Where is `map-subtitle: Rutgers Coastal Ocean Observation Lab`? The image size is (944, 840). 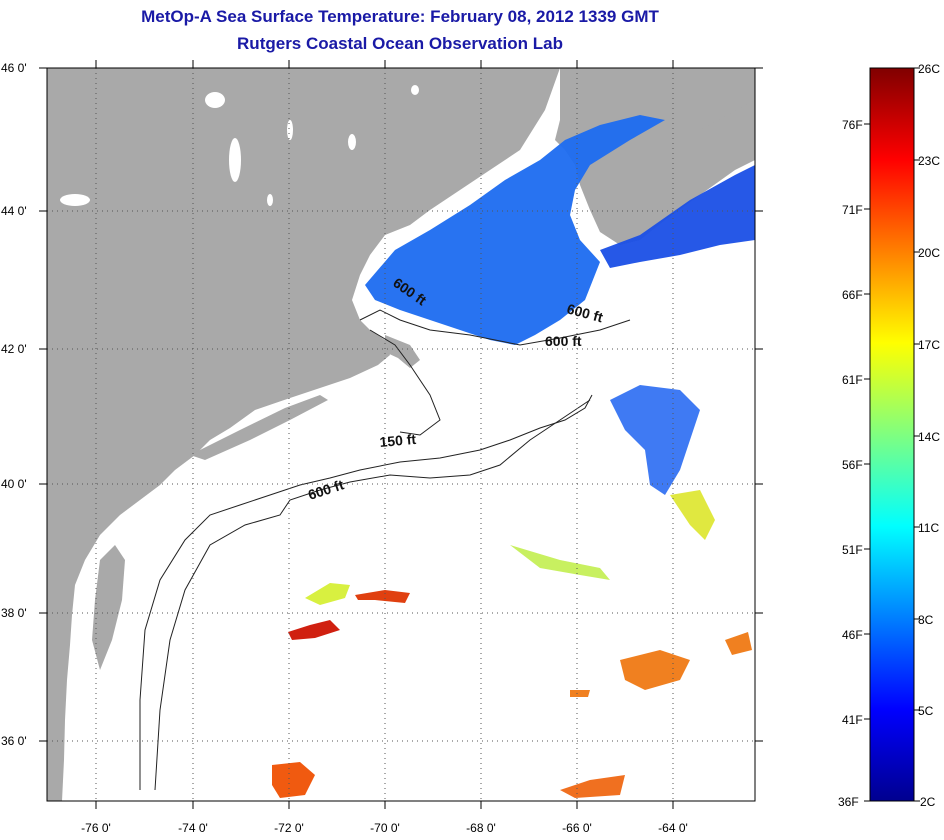 map-subtitle: Rutgers Coastal Ocean Observation Lab is located at coordinates (400, 43).